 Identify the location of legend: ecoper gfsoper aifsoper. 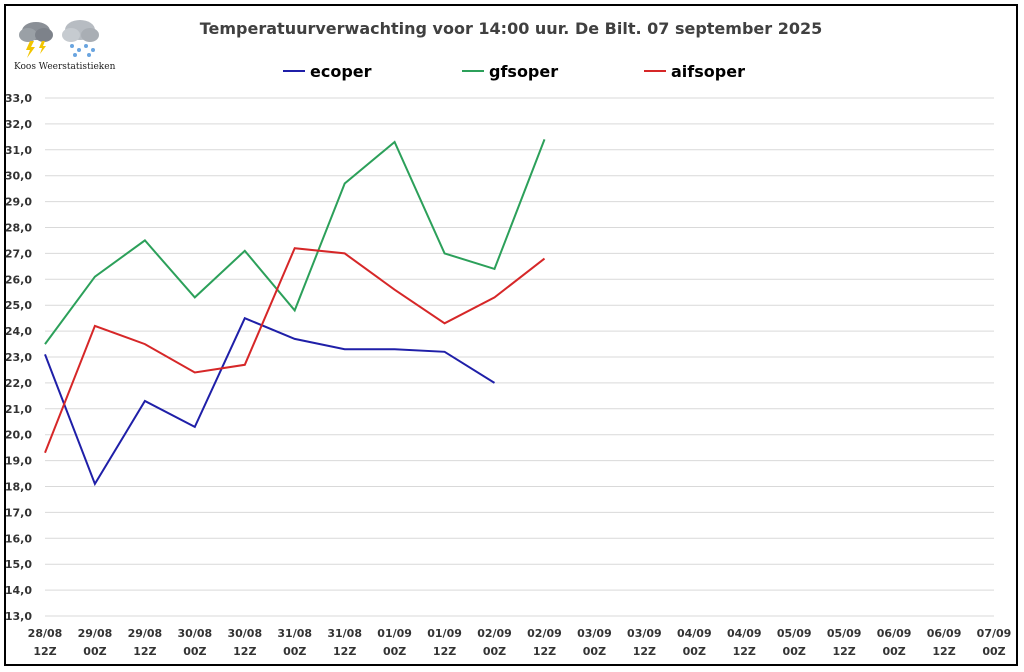
(514, 71).